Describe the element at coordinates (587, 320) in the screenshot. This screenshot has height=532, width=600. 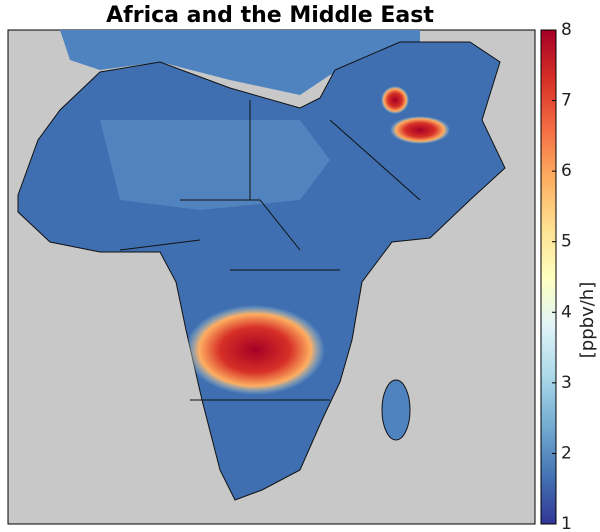
I see `colorbar-label: [ppbv/h]` at that location.